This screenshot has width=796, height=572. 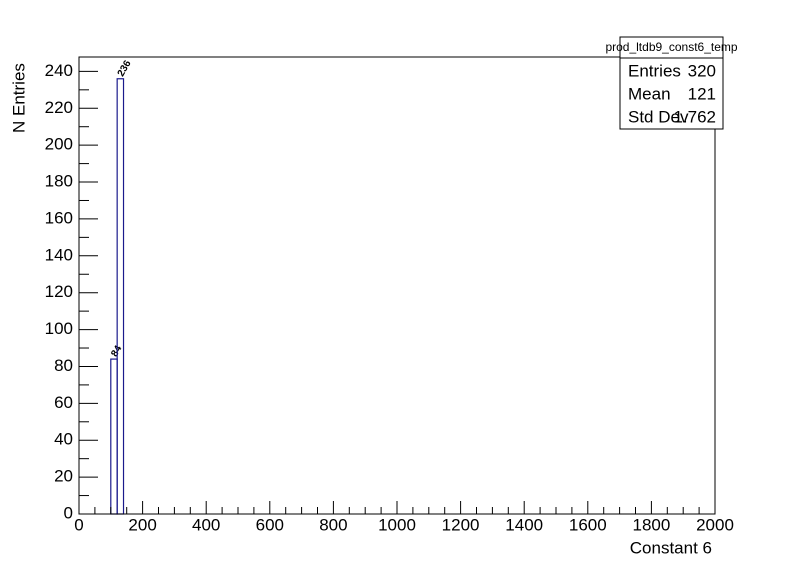 I want to click on x-tick-label: 1200, so click(x=461, y=524).